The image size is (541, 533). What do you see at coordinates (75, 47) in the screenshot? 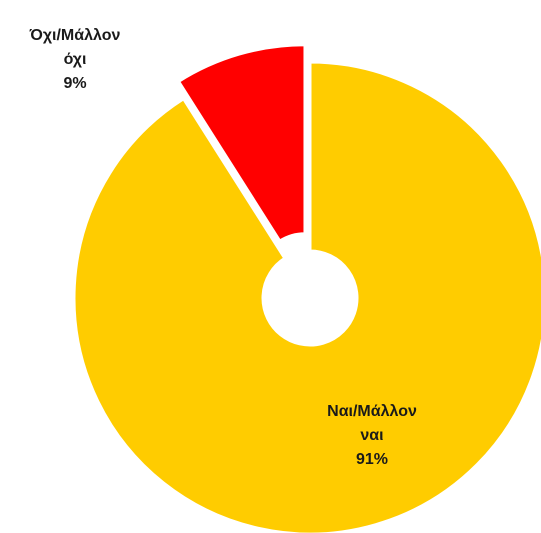
I see `category-label: Όχι/Μάλλον όχι` at bounding box center [75, 47].